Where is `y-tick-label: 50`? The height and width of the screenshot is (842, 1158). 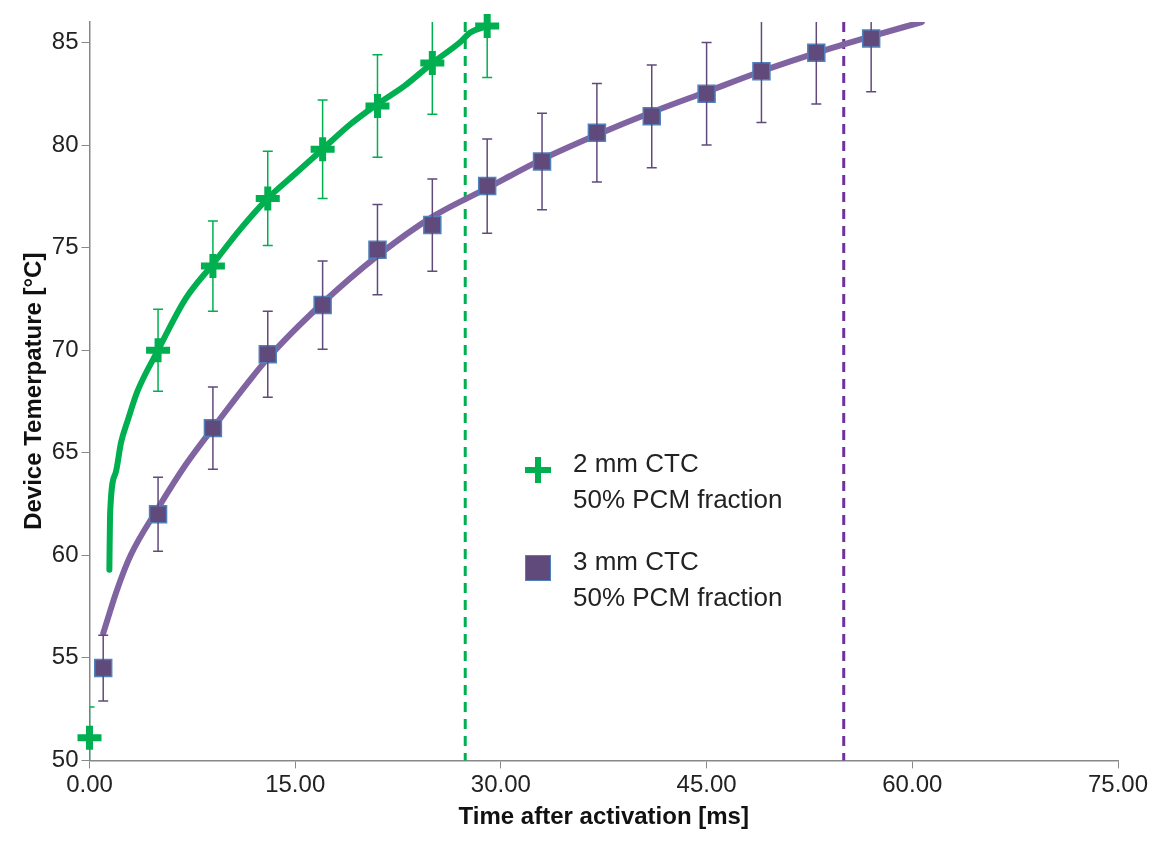
y-tick-label: 50 is located at coordinates (65, 759).